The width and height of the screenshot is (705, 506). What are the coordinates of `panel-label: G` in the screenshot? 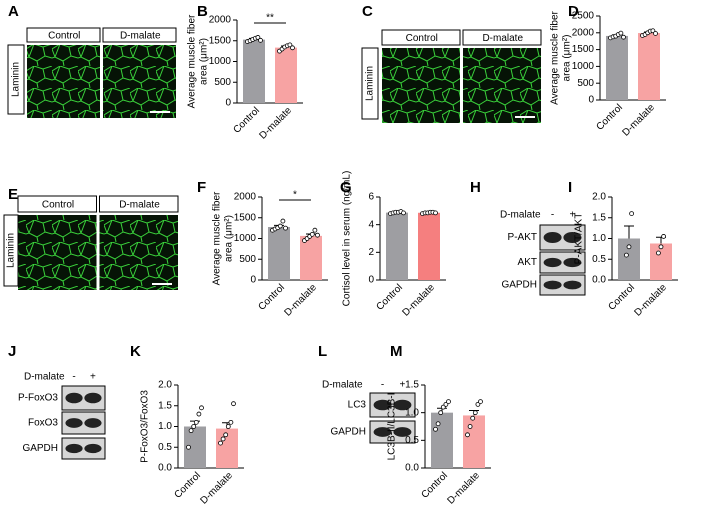 It's located at (346, 187).